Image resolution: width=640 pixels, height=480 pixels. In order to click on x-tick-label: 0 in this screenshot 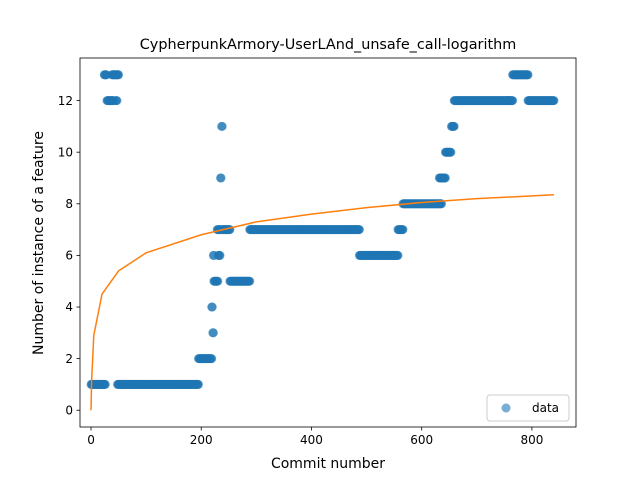, I will do `click(91, 440)`.